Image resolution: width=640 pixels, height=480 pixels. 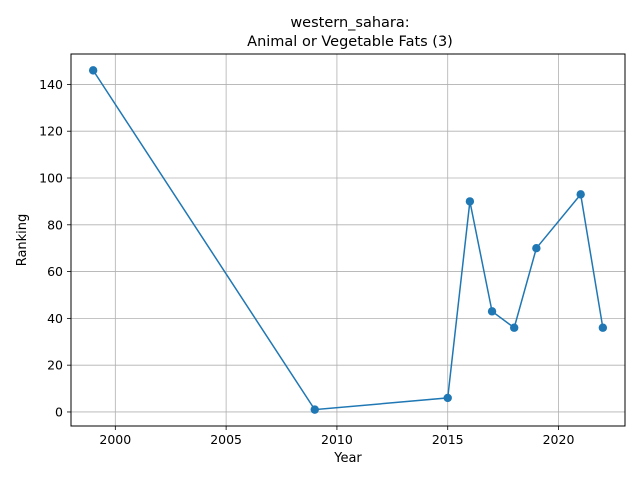 What do you see at coordinates (51, 248) in the screenshot?
I see `y-tick-labels: 0 20 40 60 80 100 120 140` at bounding box center [51, 248].